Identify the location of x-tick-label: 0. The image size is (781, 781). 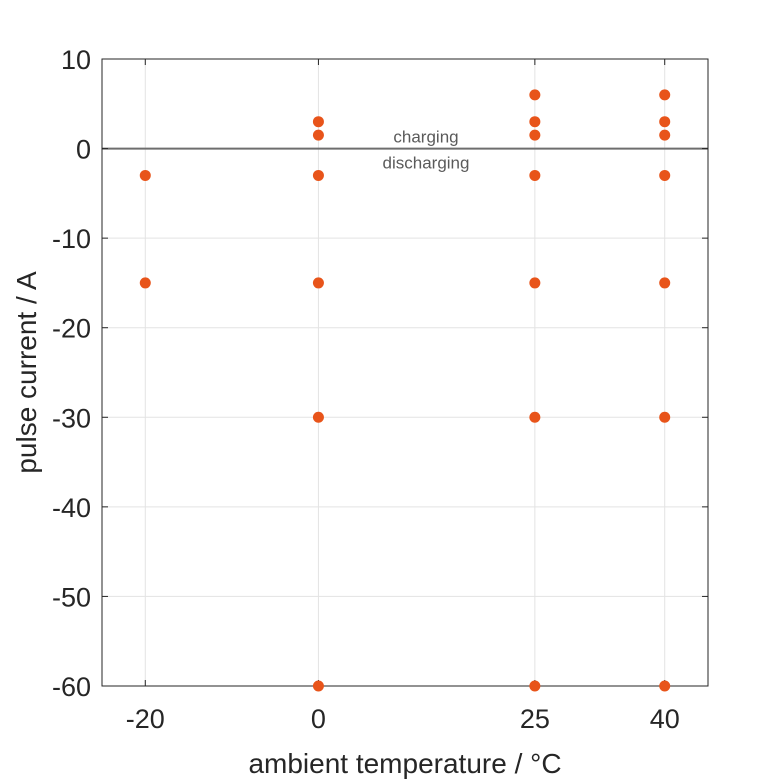
(318, 719).